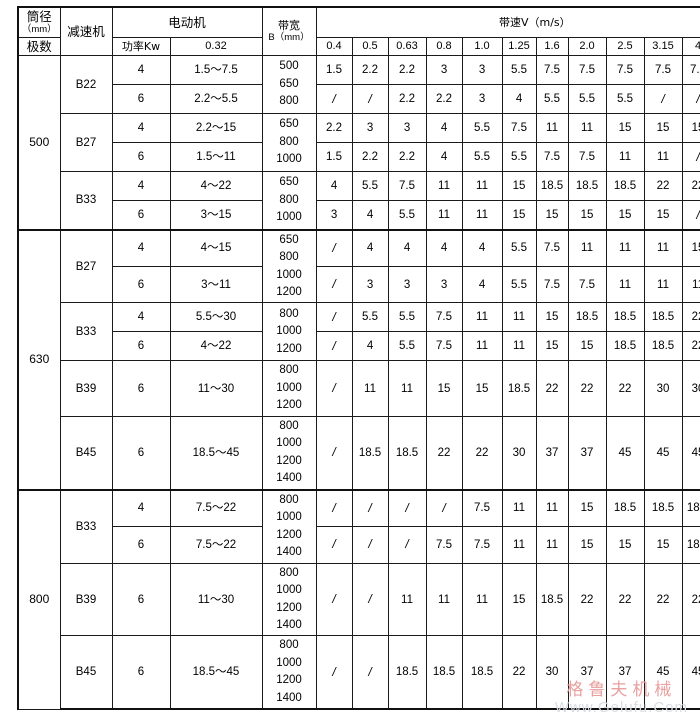 The height and width of the screenshot is (720, 700). Describe the element at coordinates (216, 128) in the screenshot. I see `motor-power-range-cell: 2.2～15` at that location.